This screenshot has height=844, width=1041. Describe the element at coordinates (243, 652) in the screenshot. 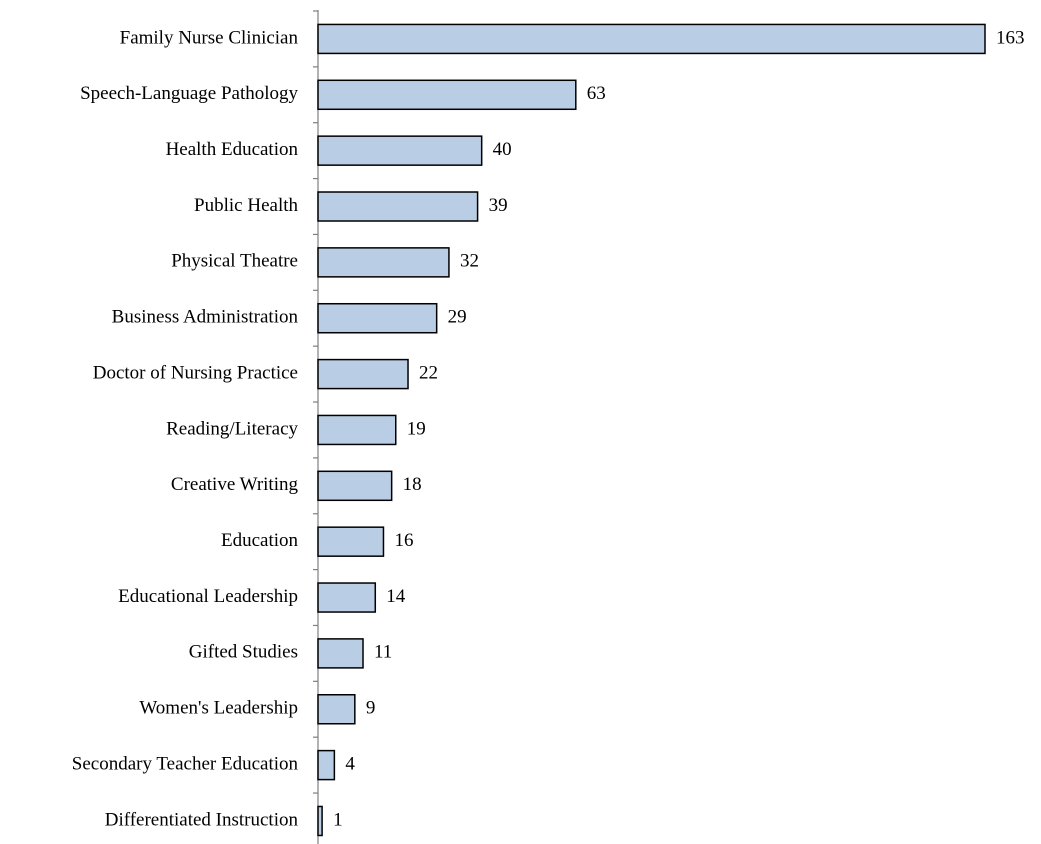

I see `category-label: Gifted Studies` at that location.